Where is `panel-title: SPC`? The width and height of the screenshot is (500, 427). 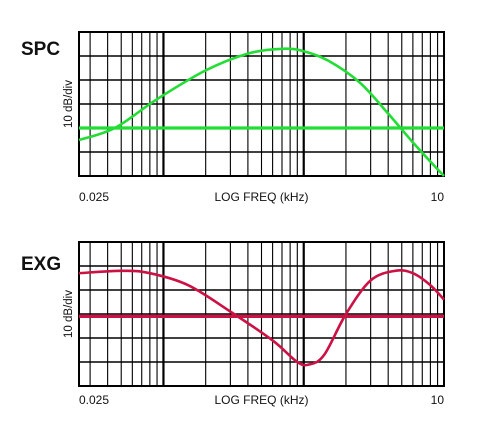 panel-title: SPC is located at coordinates (40, 49).